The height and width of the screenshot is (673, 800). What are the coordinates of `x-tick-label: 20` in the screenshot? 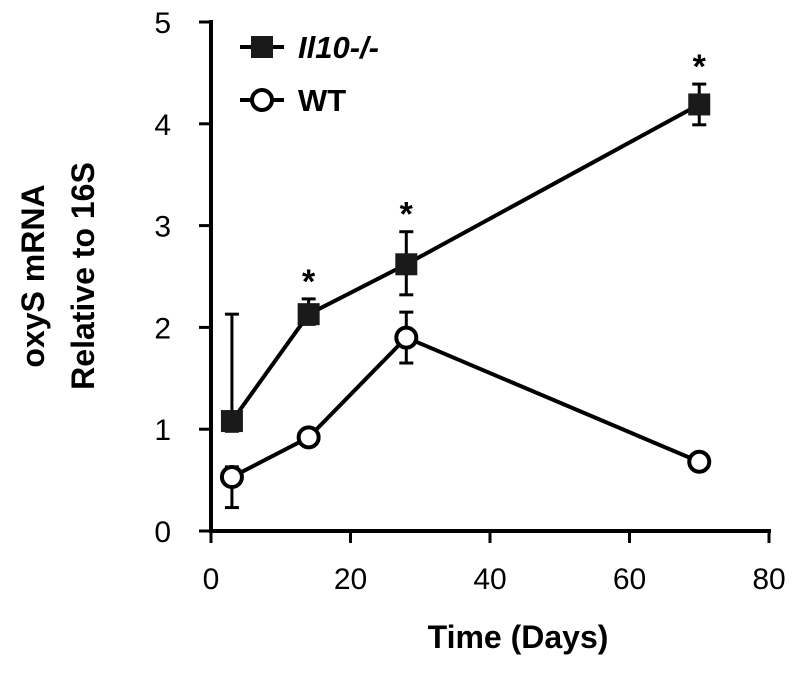 It's located at (350, 579).